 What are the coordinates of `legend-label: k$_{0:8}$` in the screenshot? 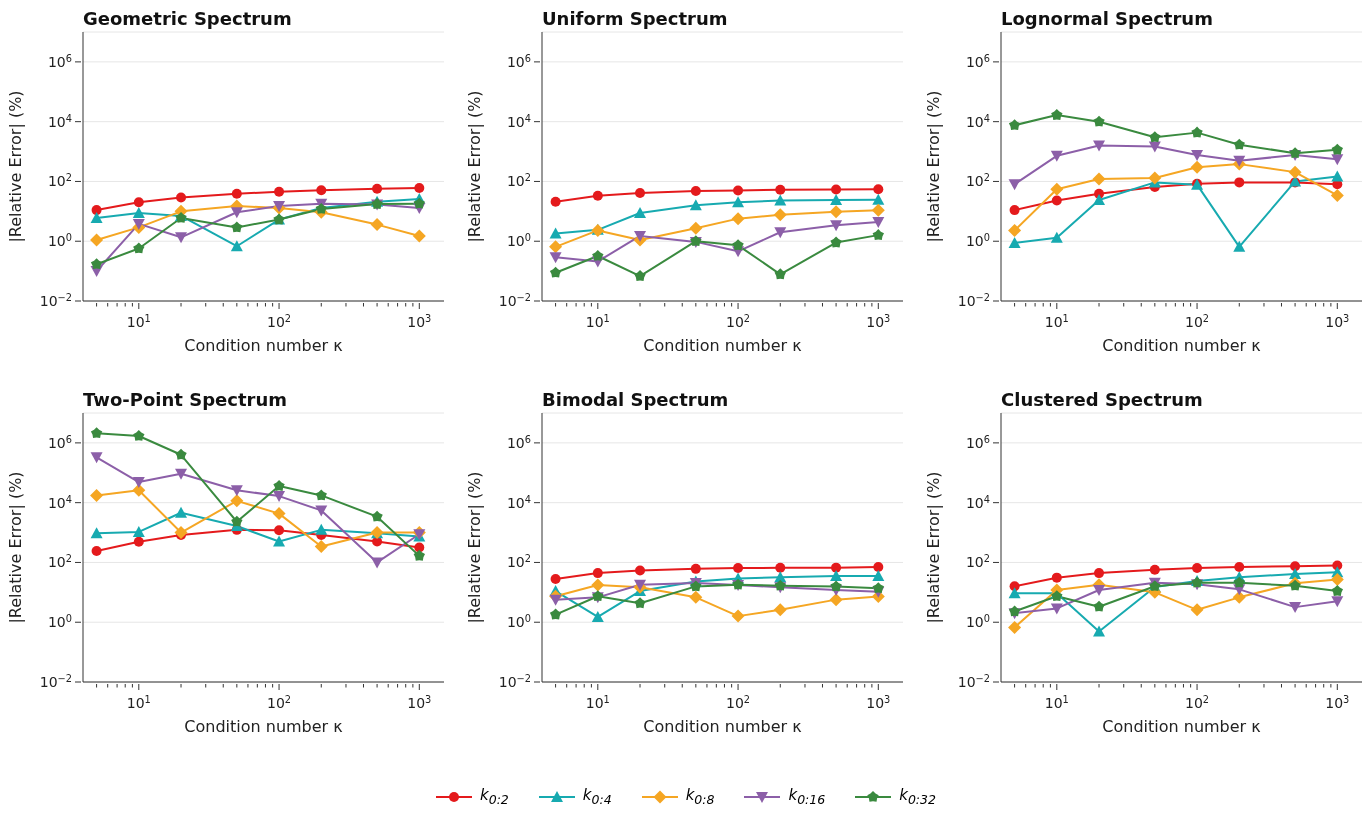 It's located at (700, 796).